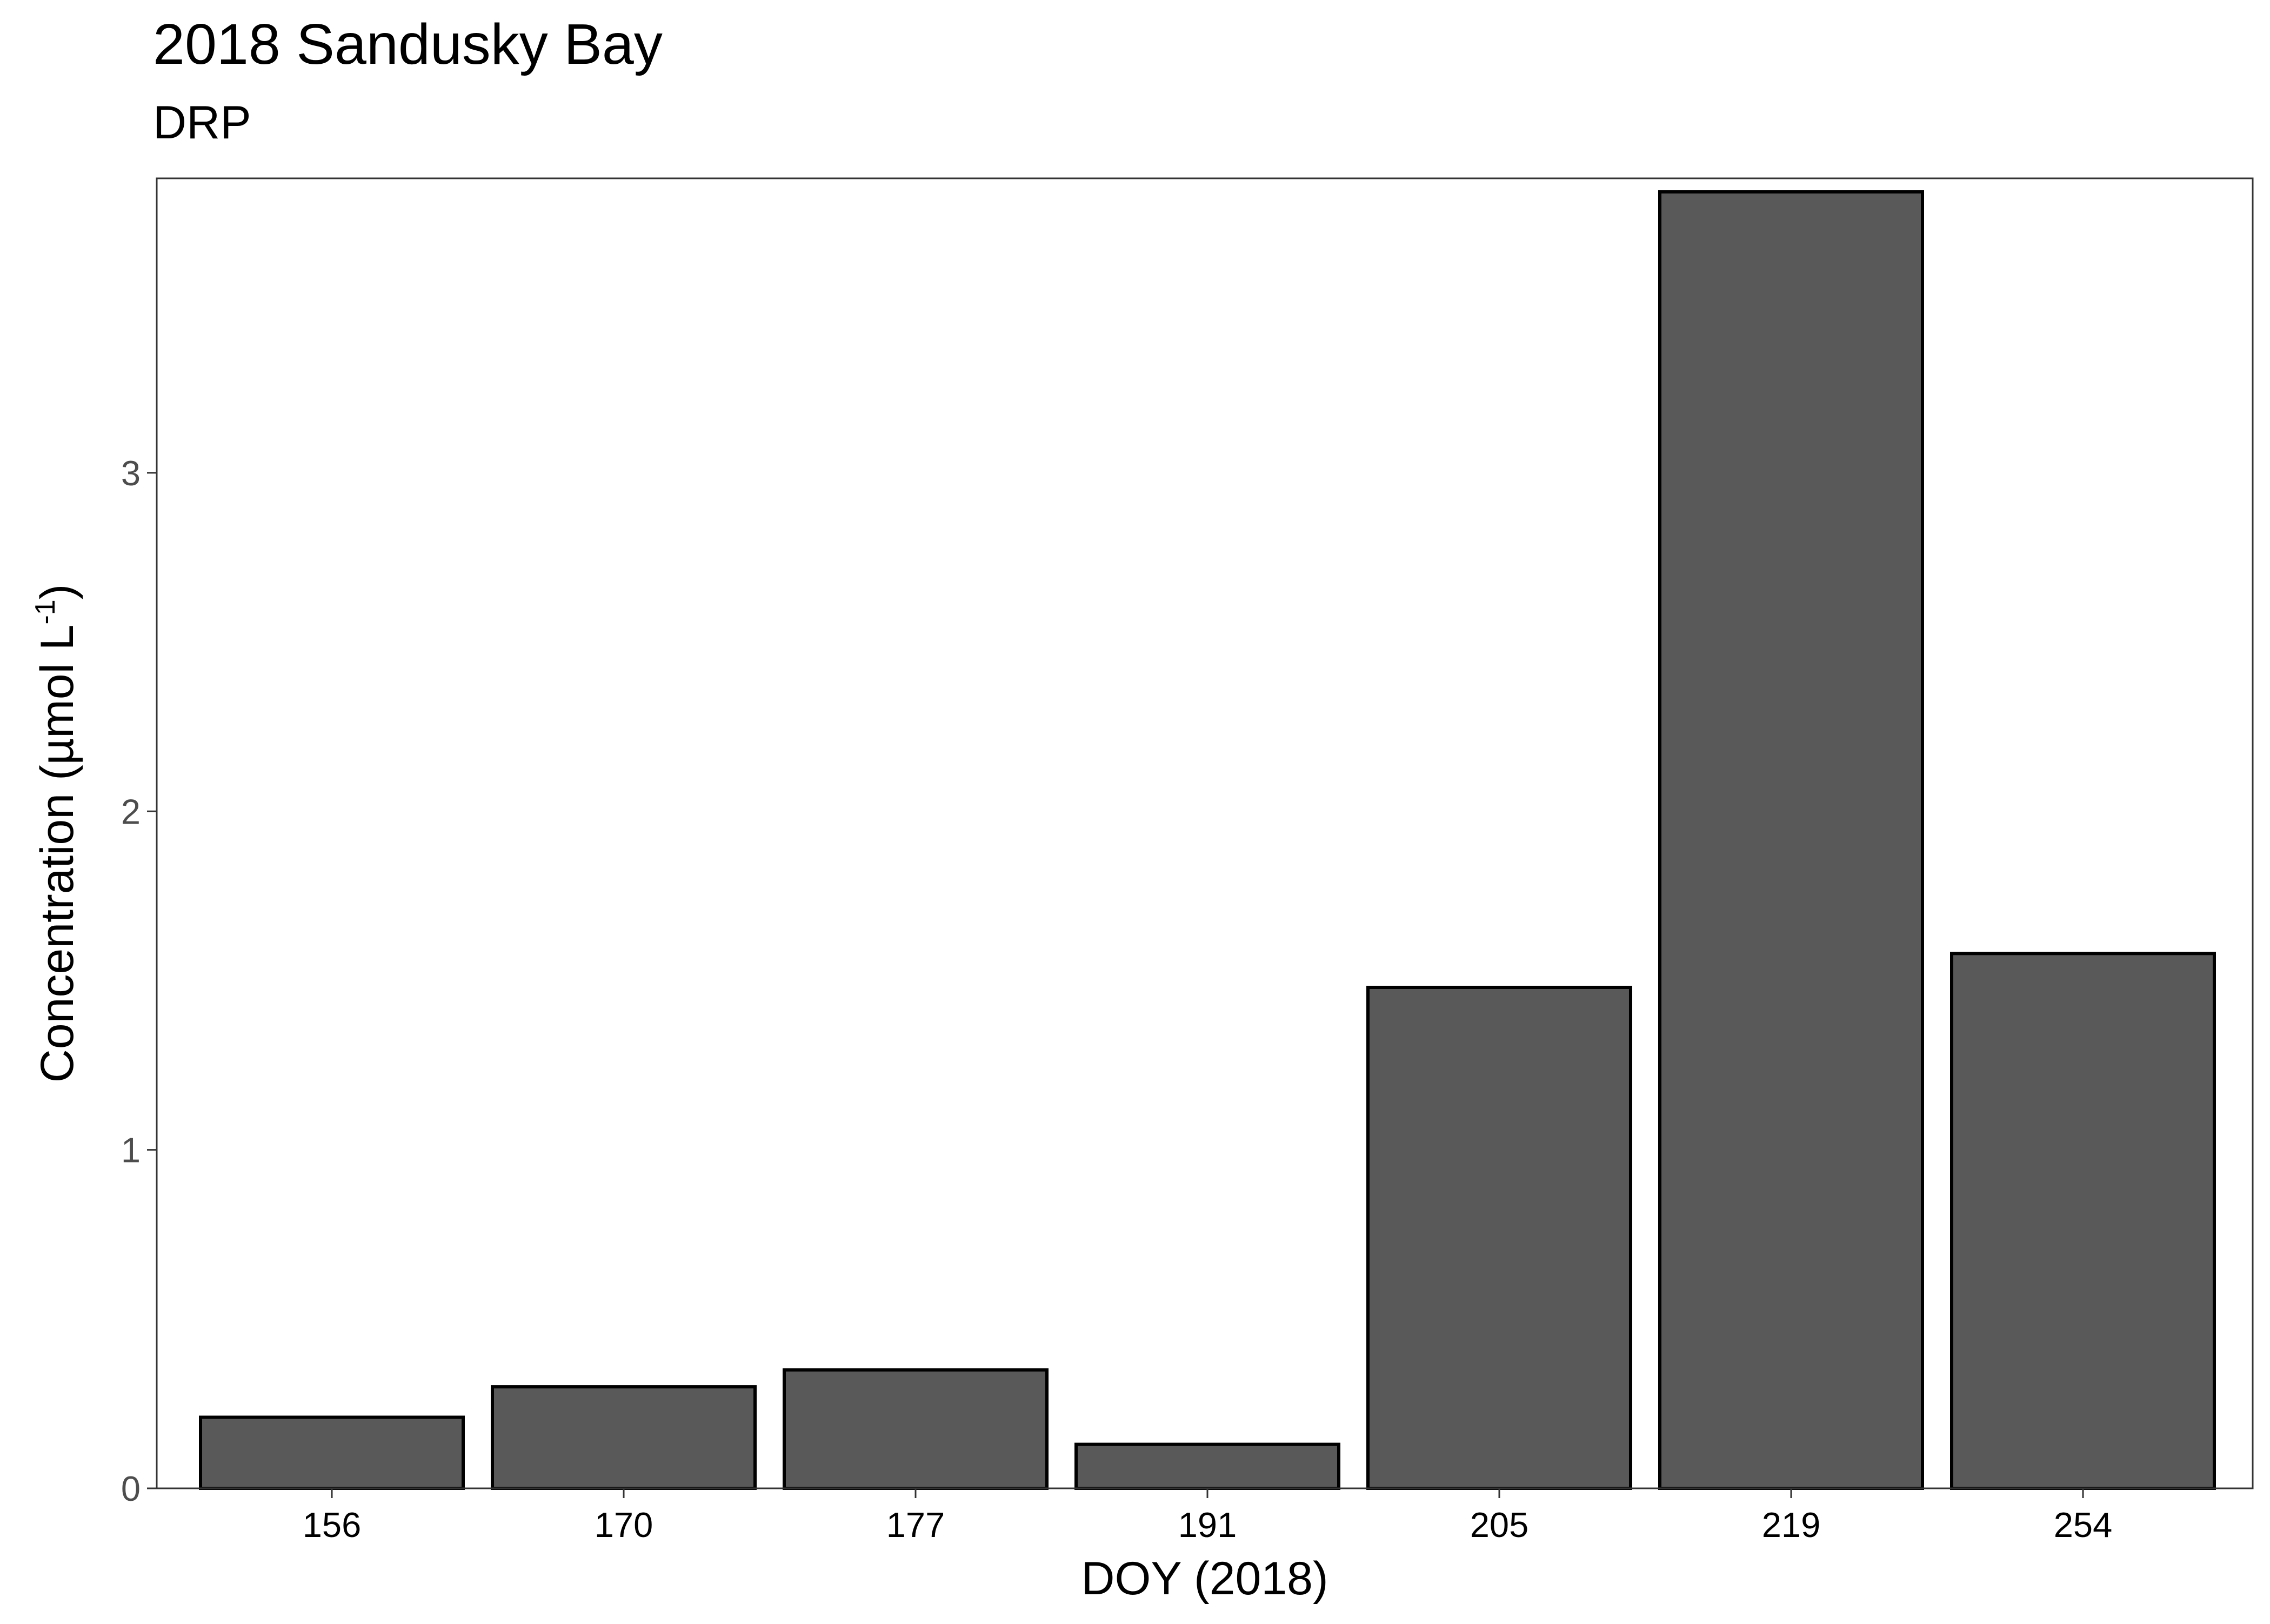 The height and width of the screenshot is (1624, 2270). Describe the element at coordinates (57, 592) in the screenshot. I see `y-axis-label-close: )` at that location.